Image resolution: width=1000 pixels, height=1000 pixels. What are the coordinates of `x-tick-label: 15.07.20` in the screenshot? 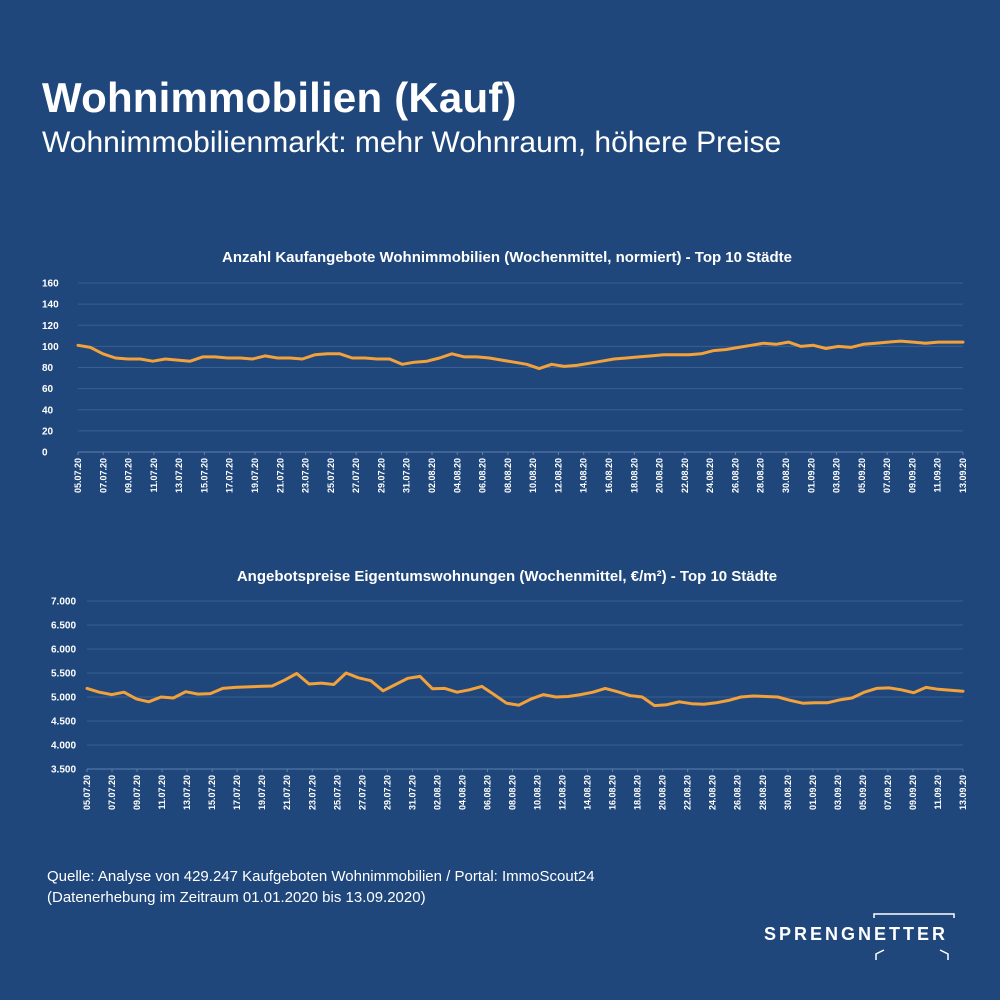 It's located at (212, 792).